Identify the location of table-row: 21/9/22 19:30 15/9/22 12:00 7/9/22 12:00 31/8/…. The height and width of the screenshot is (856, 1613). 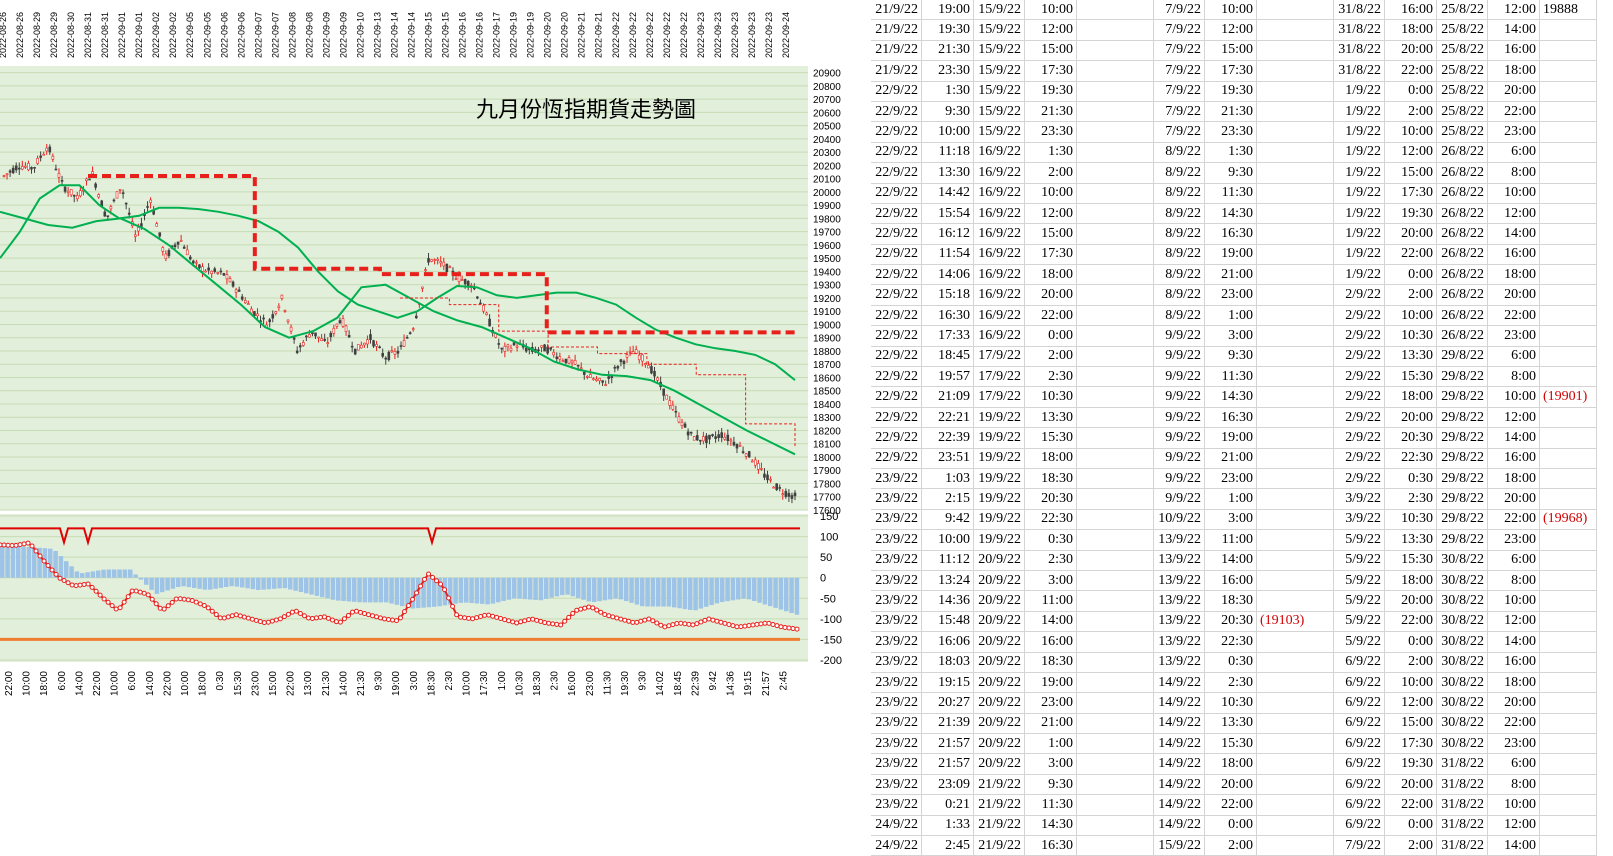
(1234, 30).